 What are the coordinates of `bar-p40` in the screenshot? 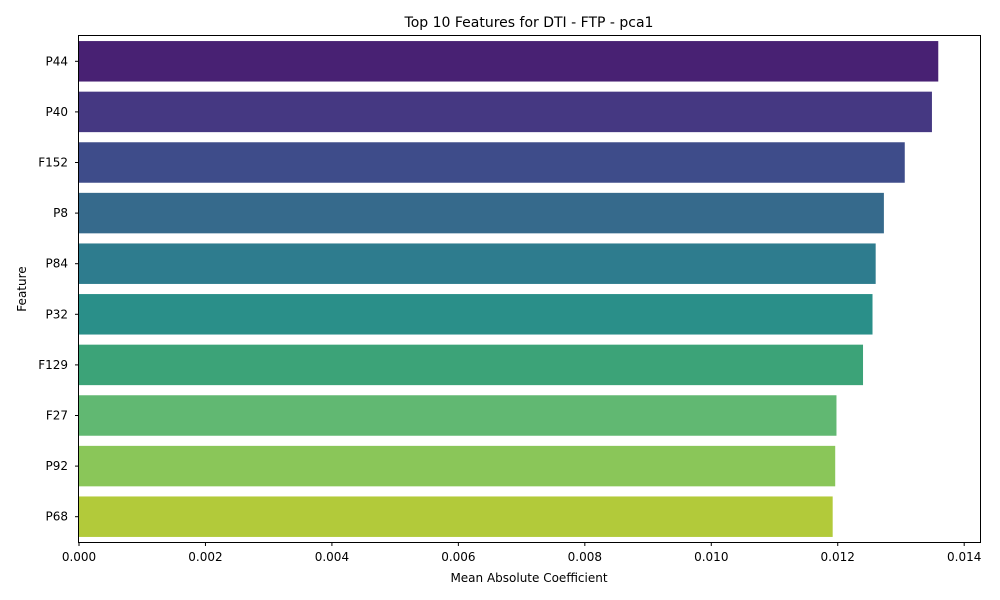 It's located at (505, 112).